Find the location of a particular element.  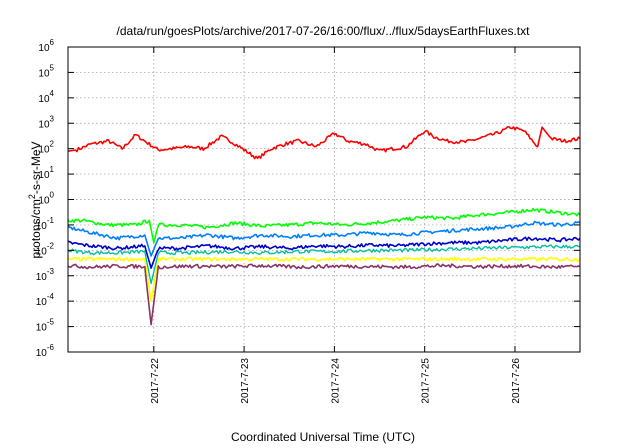

y-tick-exponent: 6 is located at coordinates (52, 42).